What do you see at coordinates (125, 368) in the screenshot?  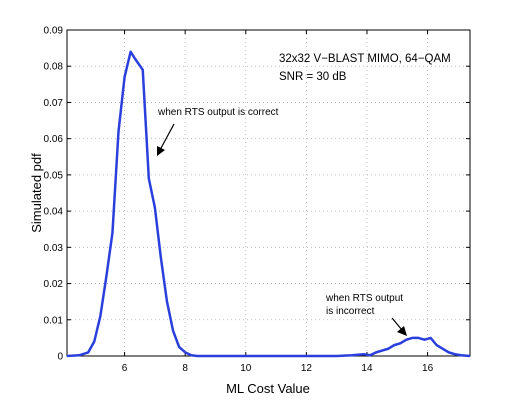 I see `x-tick-label: 6` at bounding box center [125, 368].